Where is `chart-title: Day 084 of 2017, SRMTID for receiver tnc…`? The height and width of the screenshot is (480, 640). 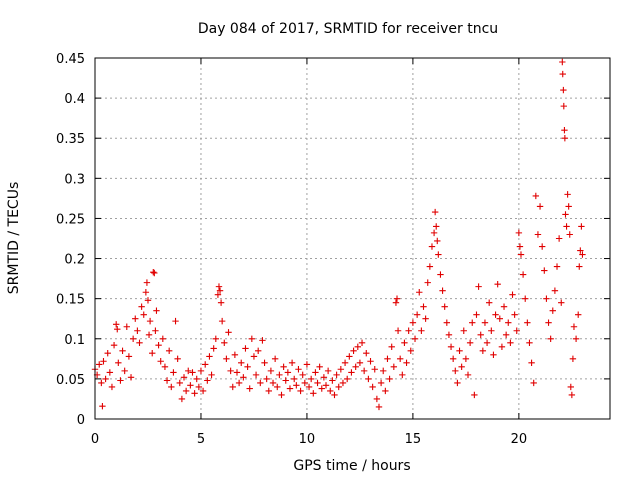
chart-title: Day 084 of 2017, SRMTID for receiver tnc… is located at coordinates (348, 29).